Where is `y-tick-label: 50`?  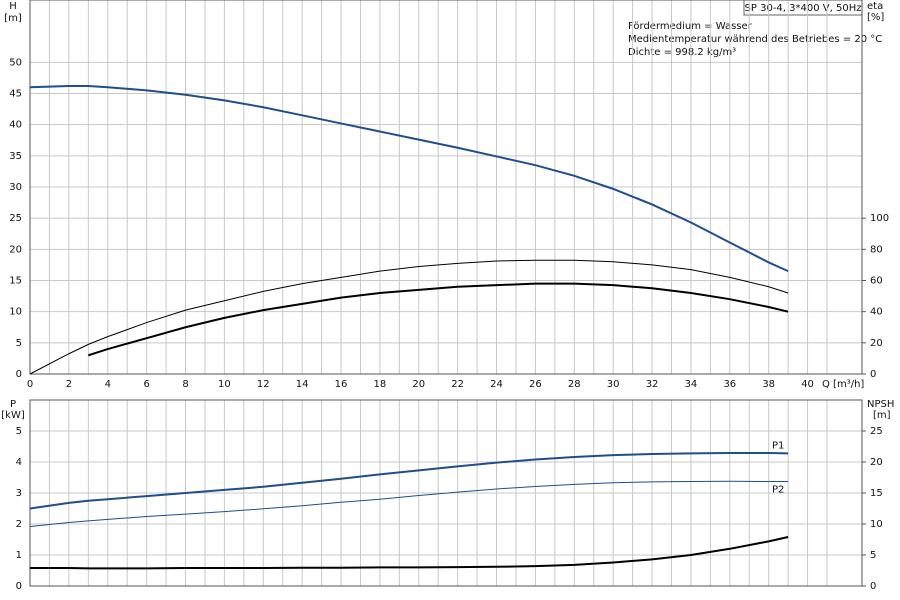
y-tick-label: 50 is located at coordinates (15, 62).